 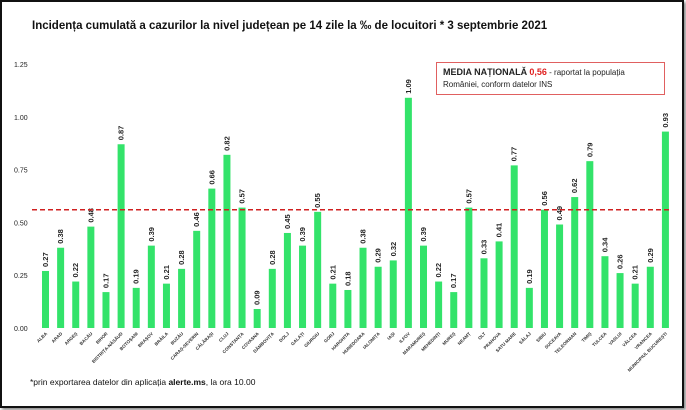 What do you see at coordinates (45, 259) in the screenshot?
I see `data-label: 0.27` at bounding box center [45, 259].